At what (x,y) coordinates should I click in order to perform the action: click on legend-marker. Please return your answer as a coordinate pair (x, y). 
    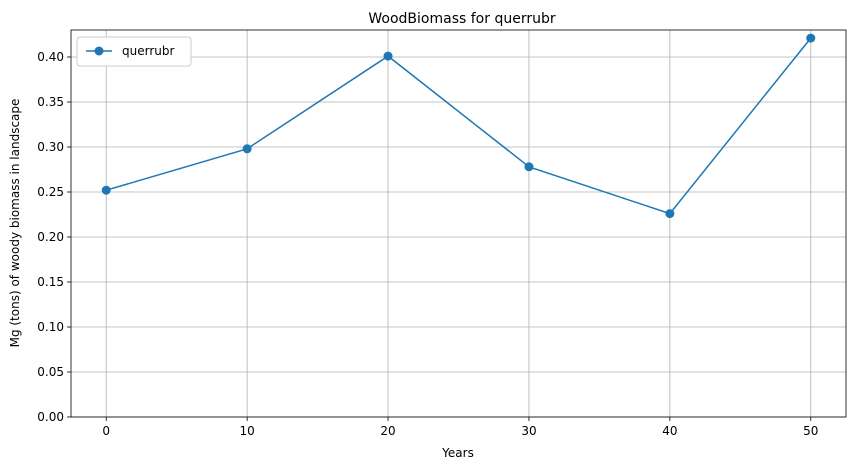
    Looking at the image, I should click on (99, 51).